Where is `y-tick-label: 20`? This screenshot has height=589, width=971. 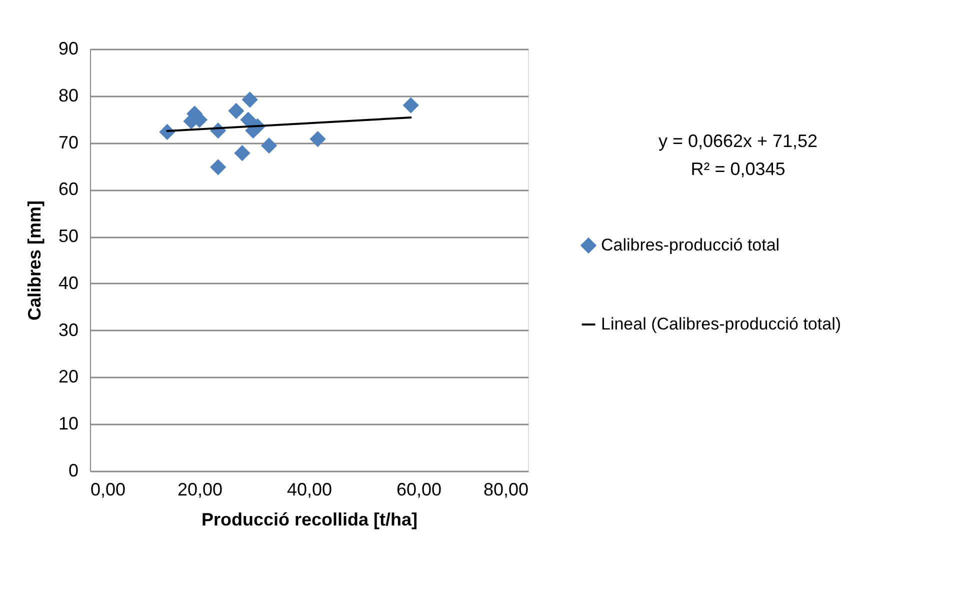 y-tick-label: 20 is located at coordinates (68, 376).